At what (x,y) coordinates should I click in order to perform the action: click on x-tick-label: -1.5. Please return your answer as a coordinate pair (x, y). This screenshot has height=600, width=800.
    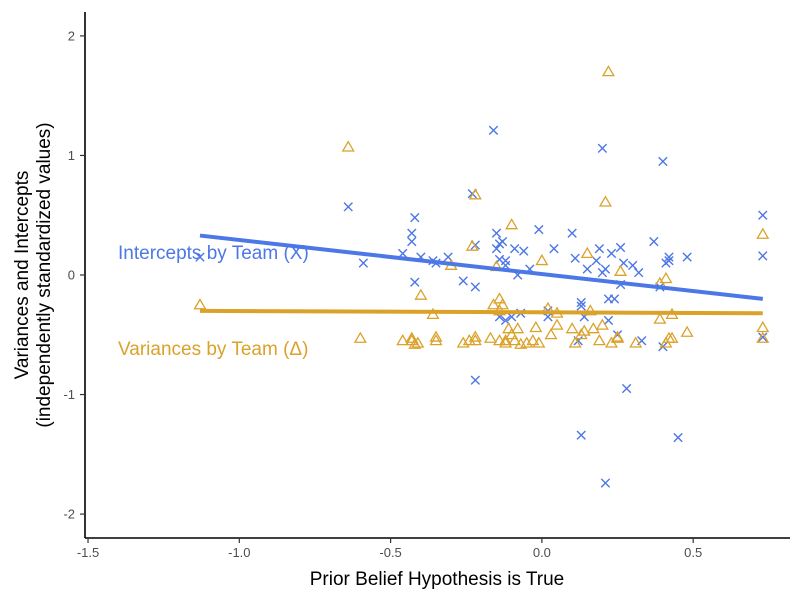
    Looking at the image, I should click on (88, 552).